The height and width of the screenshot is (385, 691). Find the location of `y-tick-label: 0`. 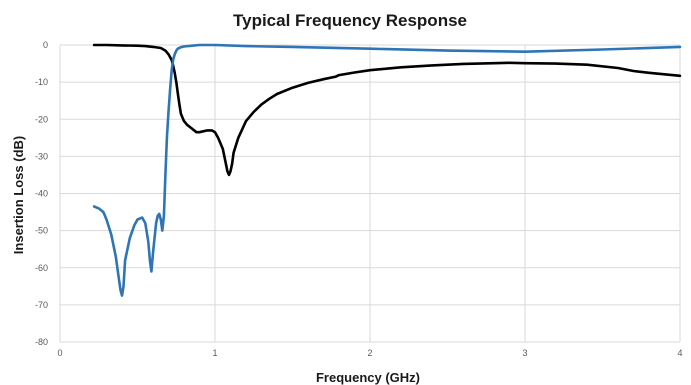

y-tick-label: 0 is located at coordinates (45, 45).